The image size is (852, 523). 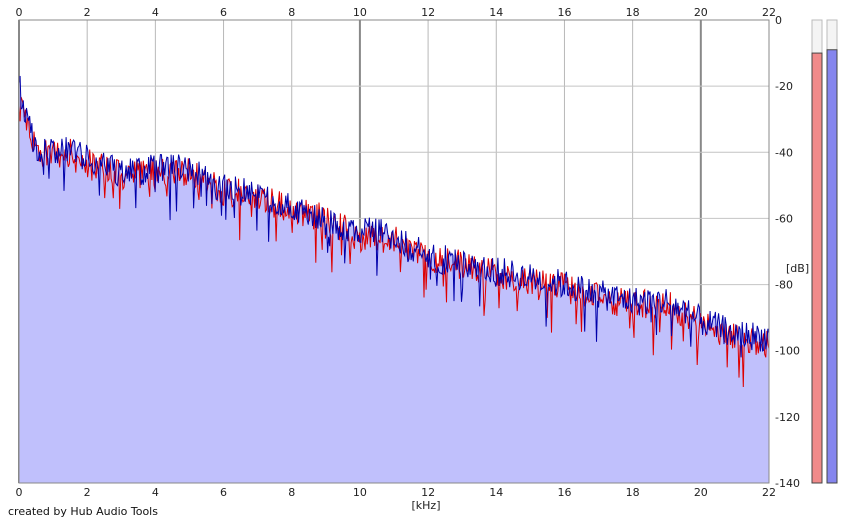 I want to click on y-tick-label: -140, so click(x=787, y=483).